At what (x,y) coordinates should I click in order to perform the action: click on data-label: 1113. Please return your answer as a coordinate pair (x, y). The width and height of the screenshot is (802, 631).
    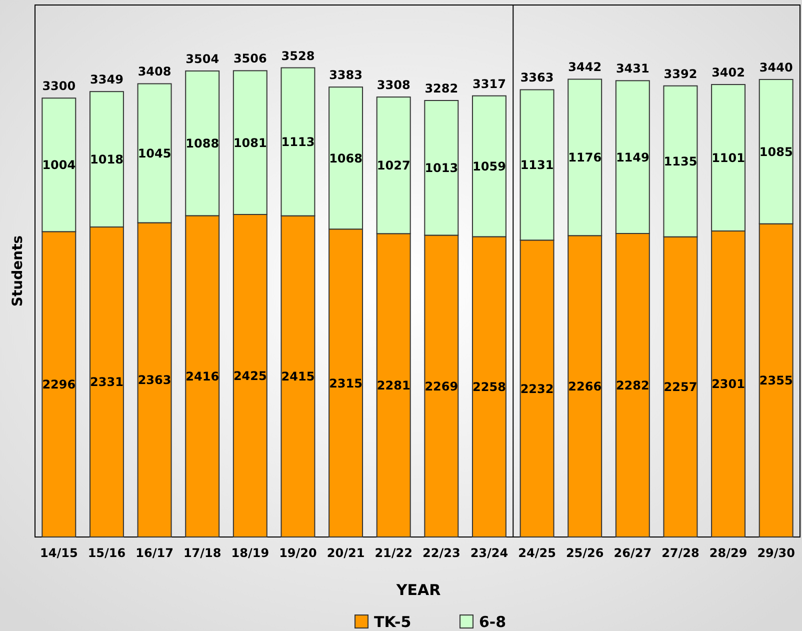
    Looking at the image, I should click on (298, 141).